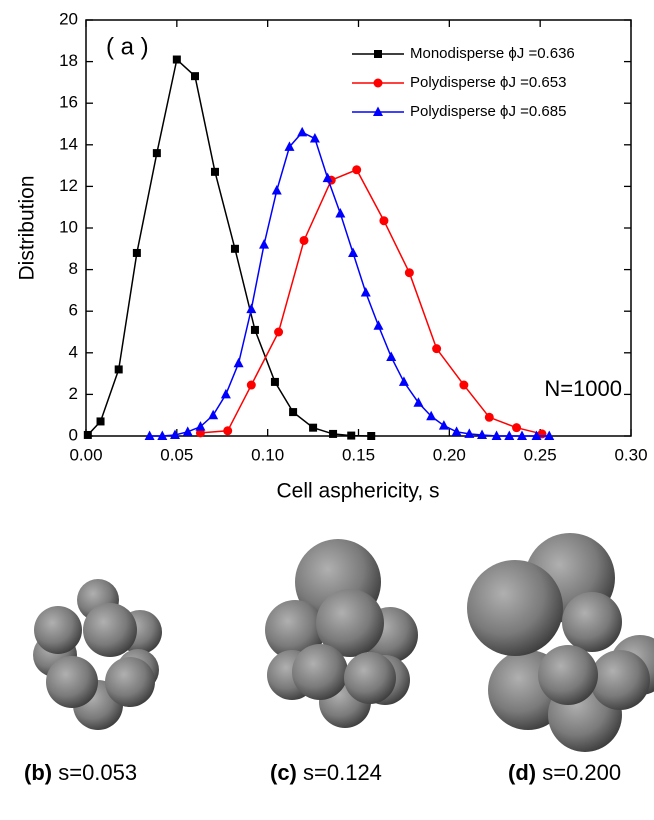  Describe the element at coordinates (68, 102) in the screenshot. I see `y-tick-label: 16` at that location.